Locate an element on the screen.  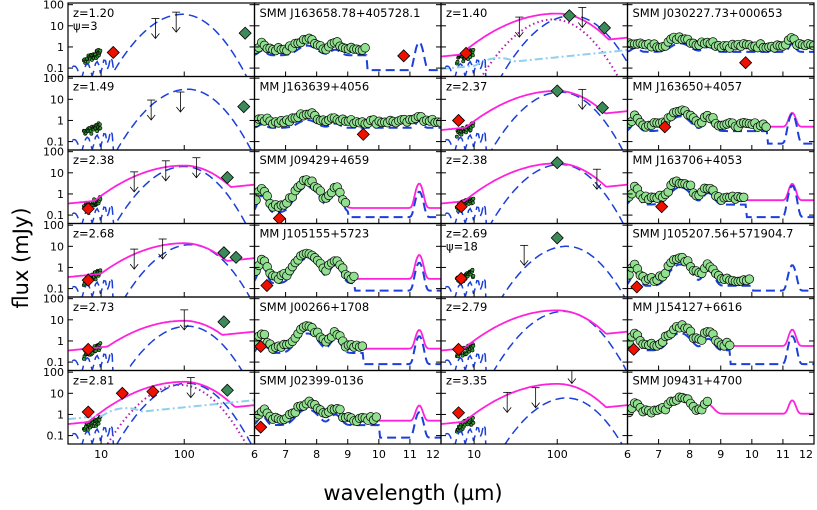
x-tick-label: 7 is located at coordinates (285, 454).